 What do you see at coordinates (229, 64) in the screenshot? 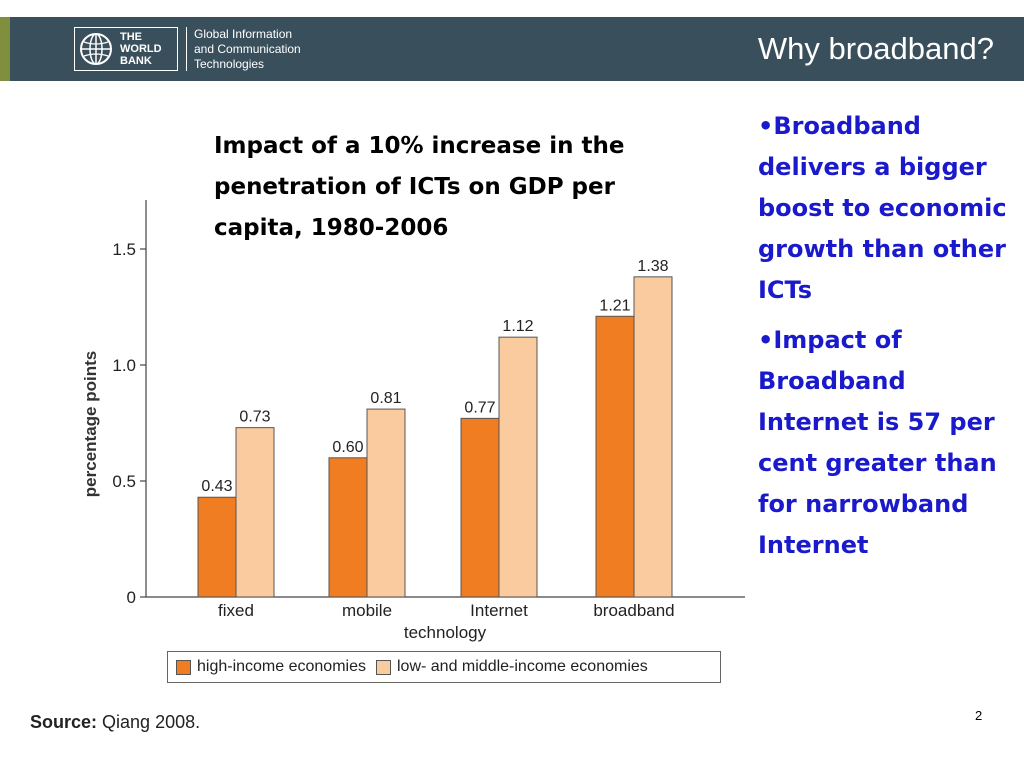
I see `logo-subtitle-line-3: Technologies` at bounding box center [229, 64].